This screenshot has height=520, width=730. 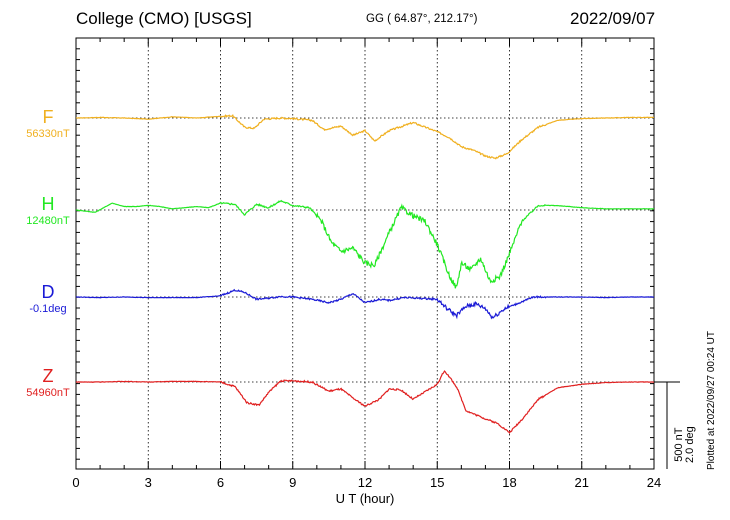 I want to click on x-tick-label: 24, so click(x=654, y=482).